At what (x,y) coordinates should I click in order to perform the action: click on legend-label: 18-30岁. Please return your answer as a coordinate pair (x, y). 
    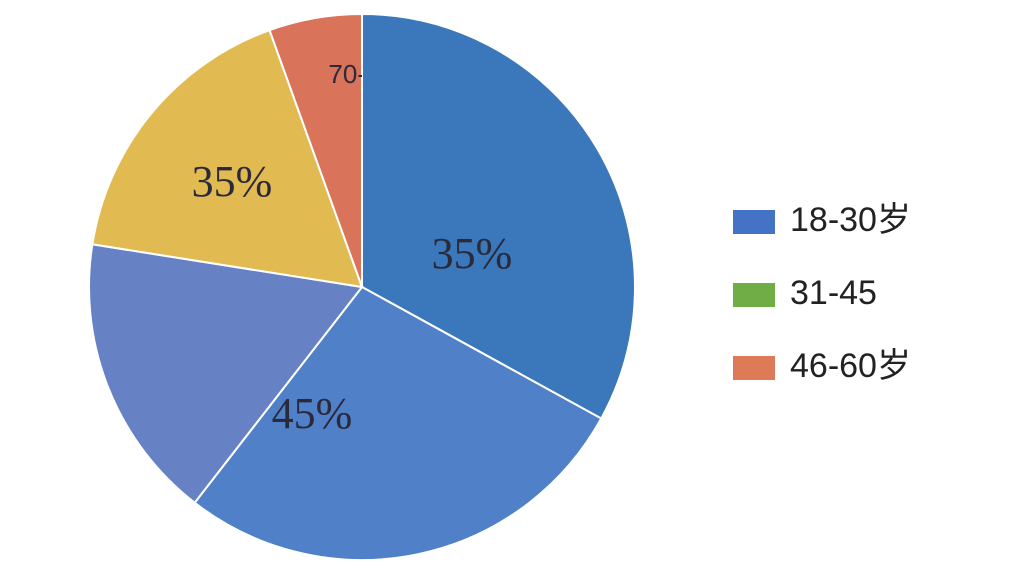
    Looking at the image, I should click on (850, 220).